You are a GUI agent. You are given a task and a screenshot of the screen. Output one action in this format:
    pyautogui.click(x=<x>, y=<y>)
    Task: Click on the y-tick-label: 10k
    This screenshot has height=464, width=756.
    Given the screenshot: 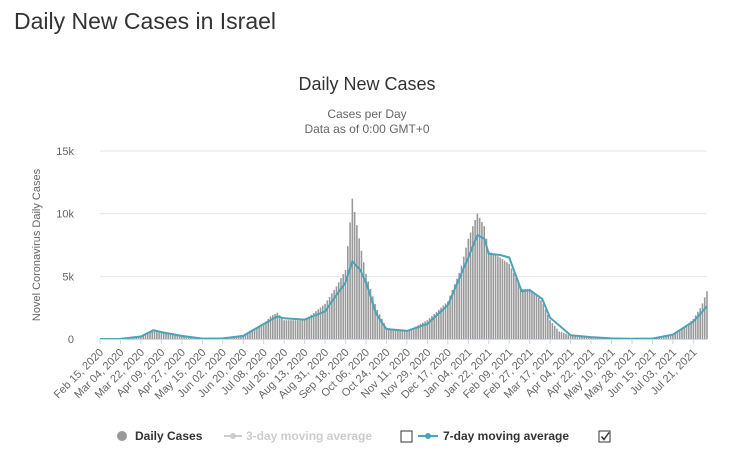 What is the action you would take?
    pyautogui.click(x=65, y=215)
    